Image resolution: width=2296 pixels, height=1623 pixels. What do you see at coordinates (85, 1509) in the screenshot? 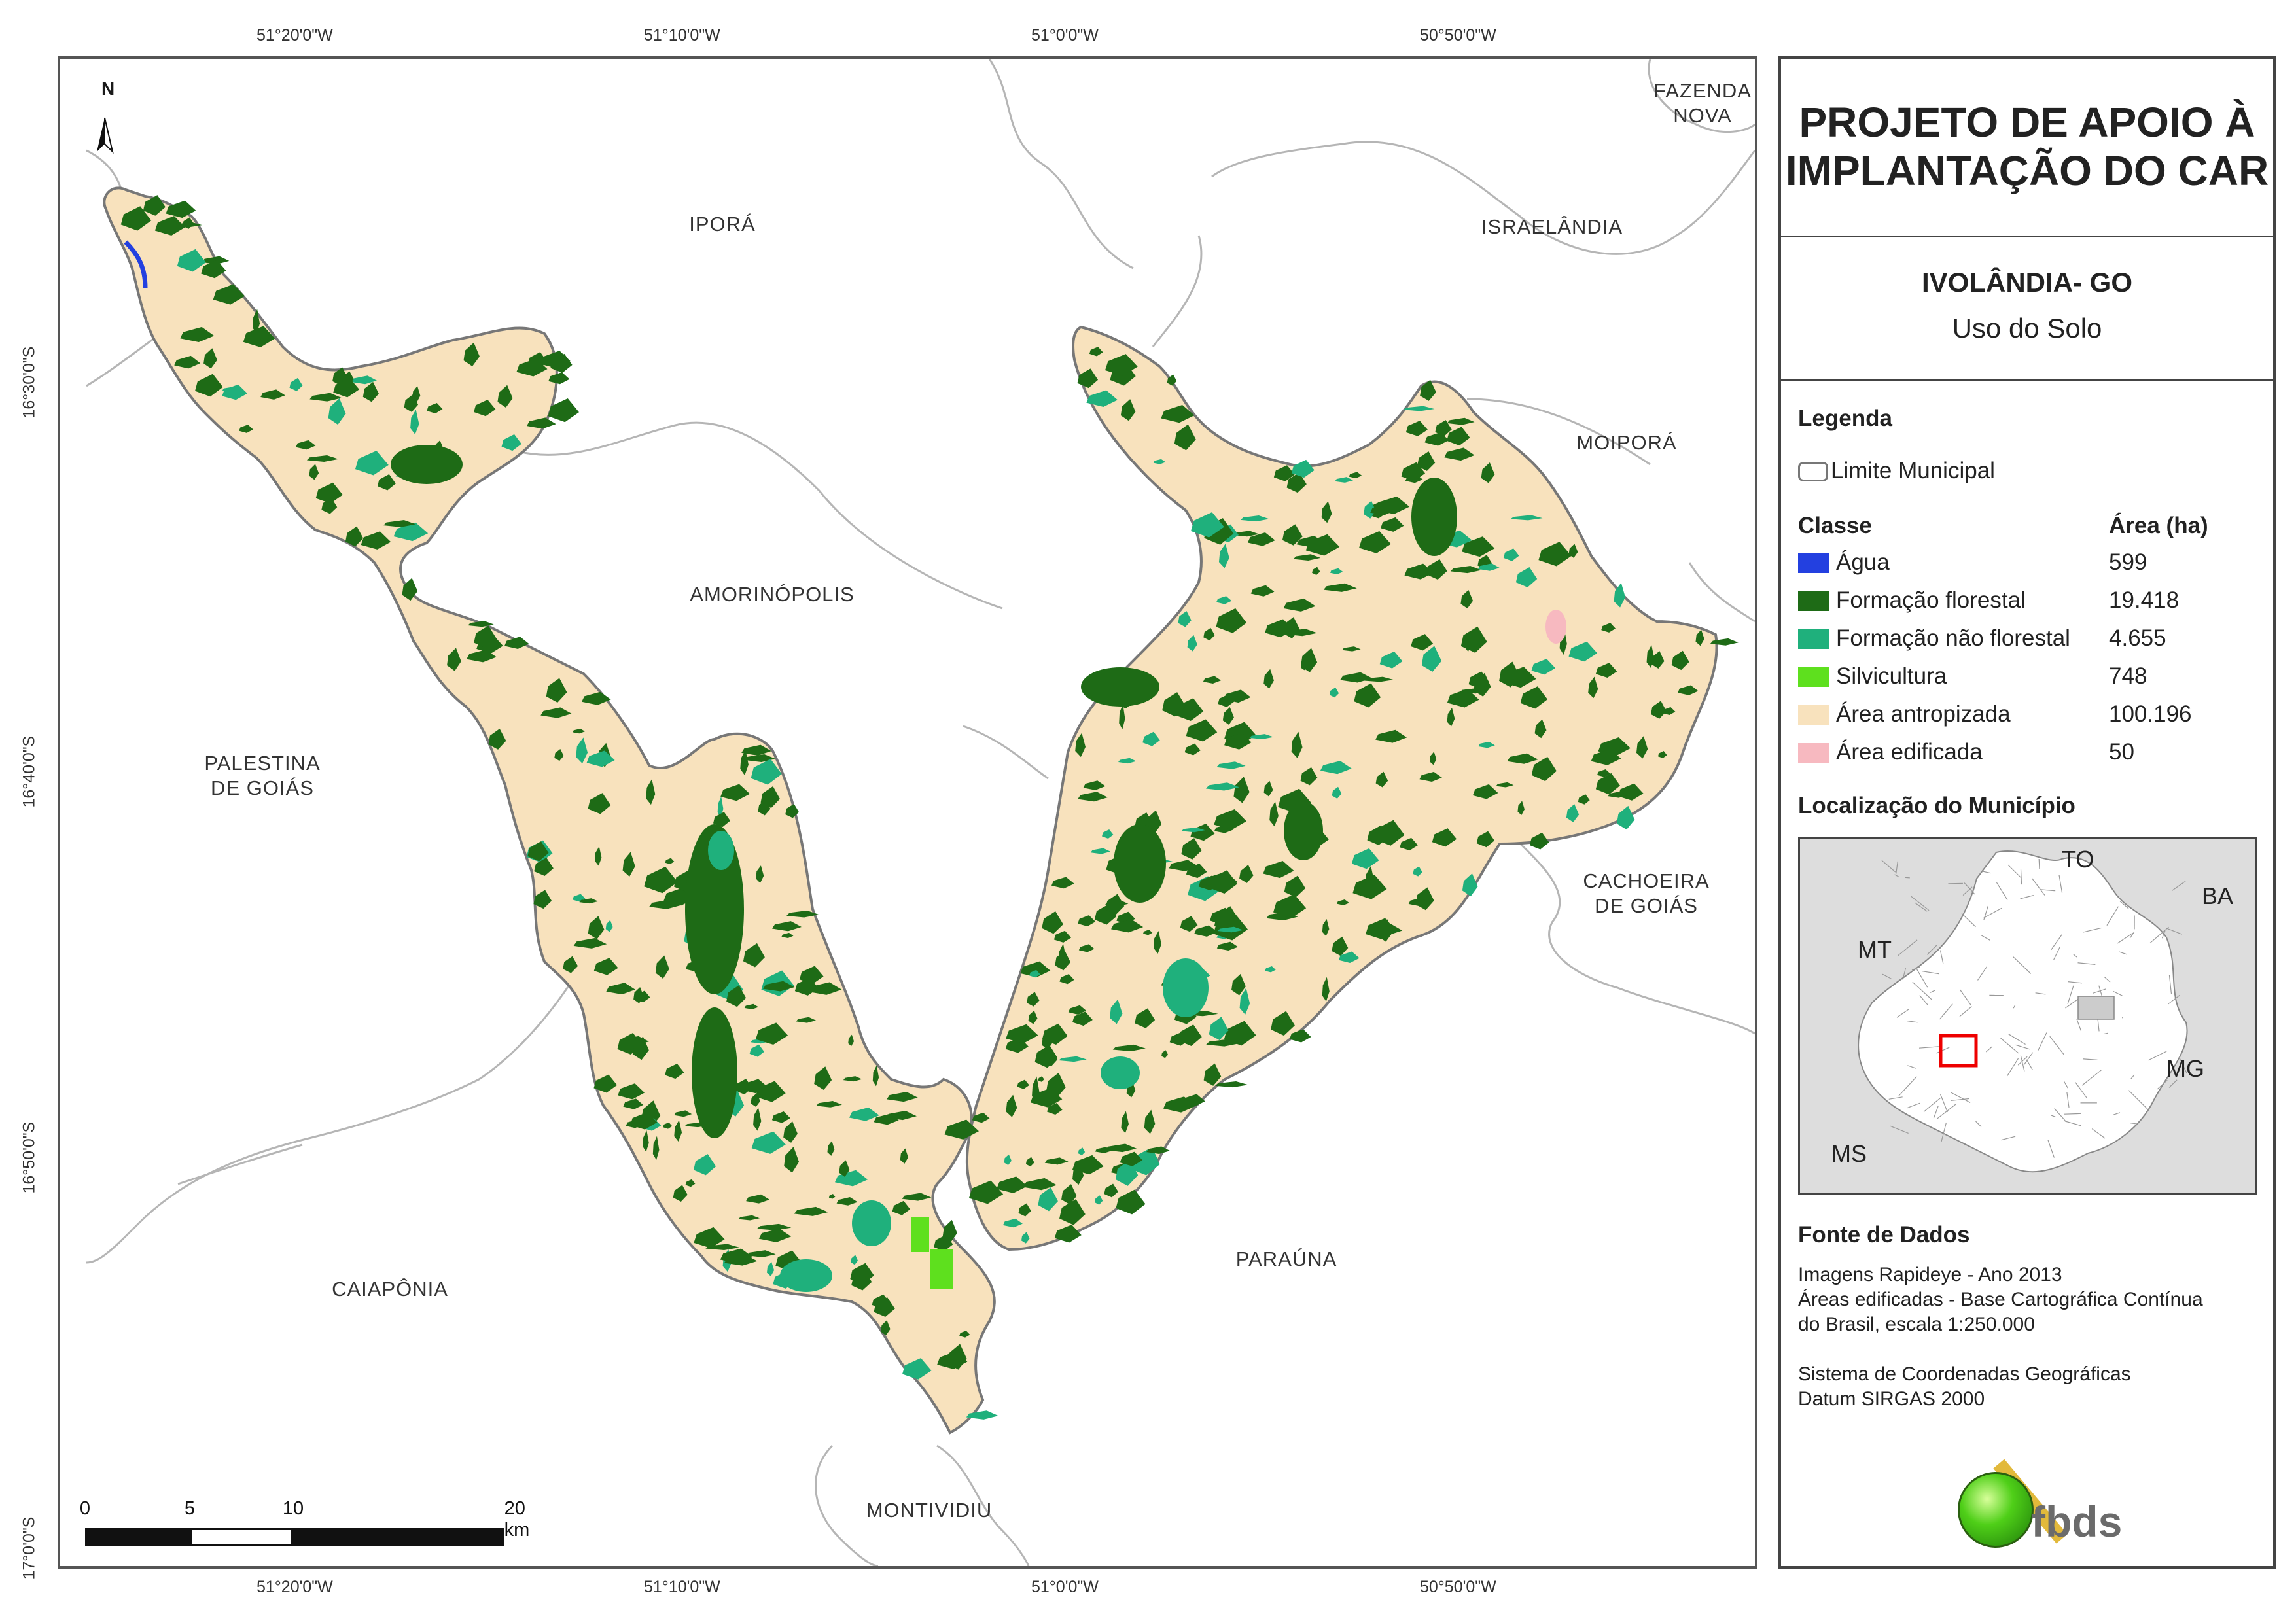
I see `scale-label-0: 0` at bounding box center [85, 1509].